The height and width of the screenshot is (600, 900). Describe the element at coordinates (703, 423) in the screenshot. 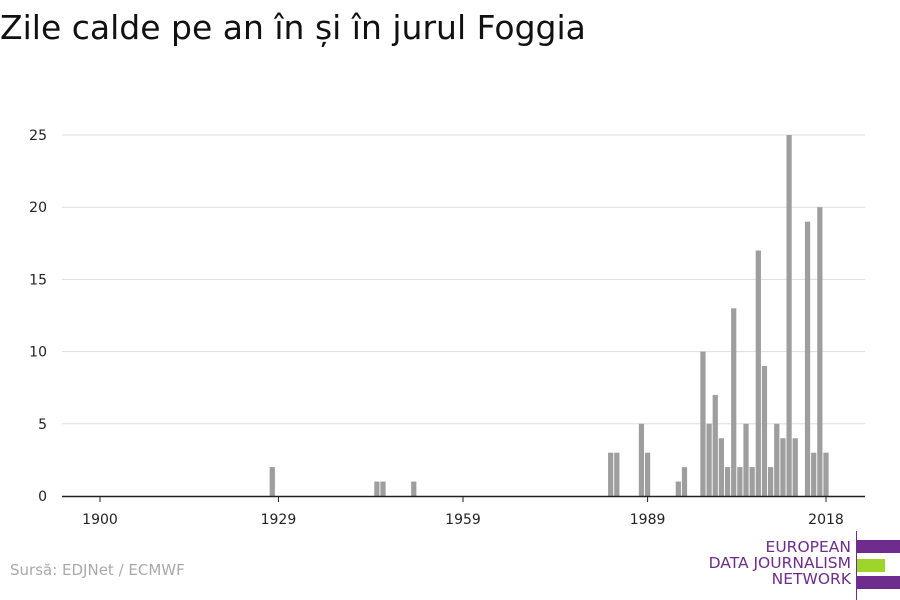

I see `bar-1998` at that location.